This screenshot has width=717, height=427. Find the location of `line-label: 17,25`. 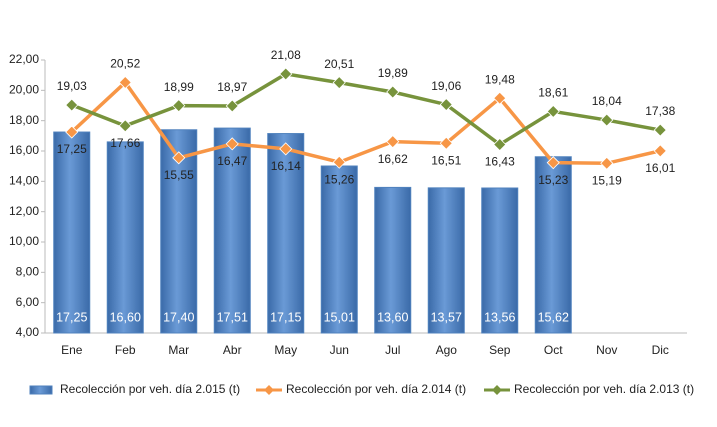

line-label: 17,25 is located at coordinates (72, 149).